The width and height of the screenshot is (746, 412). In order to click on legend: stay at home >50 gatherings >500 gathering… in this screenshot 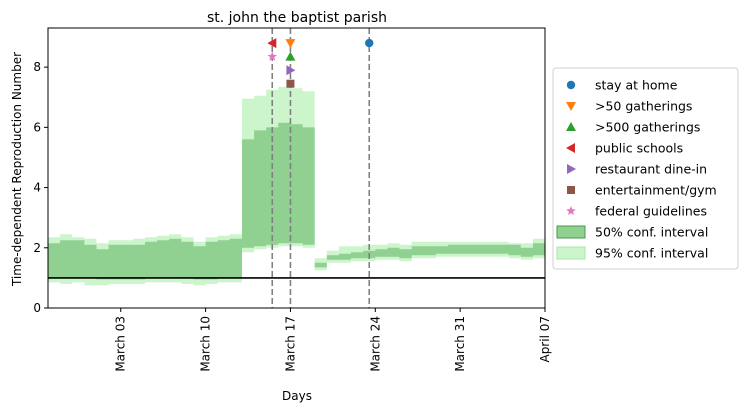, I will do `click(645, 168)`.